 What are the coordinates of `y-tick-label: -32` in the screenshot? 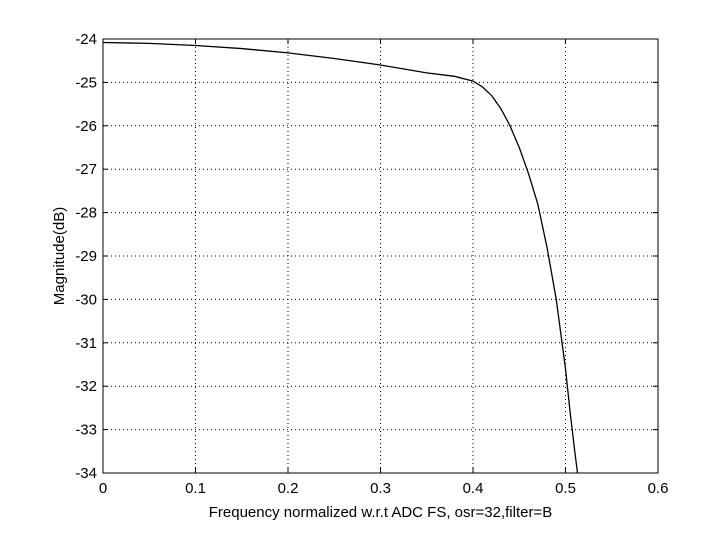 It's located at (86, 386).